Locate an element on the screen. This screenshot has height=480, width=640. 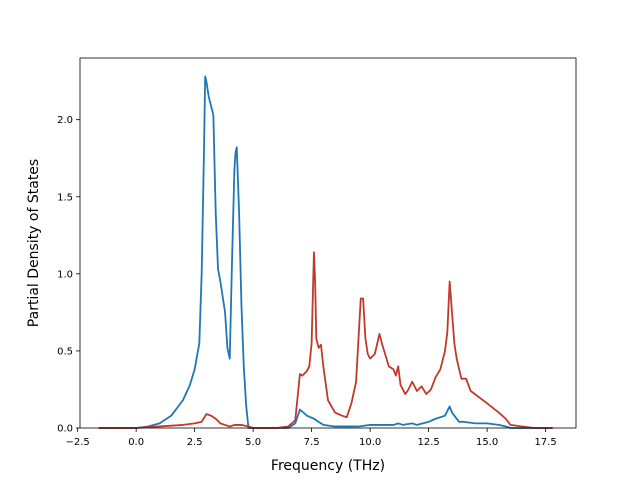
x-axis-ticks: −2.5 0.0 2.5 5.0 7.5 10.0 12.5 15.0 17.5 is located at coordinates (311, 438).